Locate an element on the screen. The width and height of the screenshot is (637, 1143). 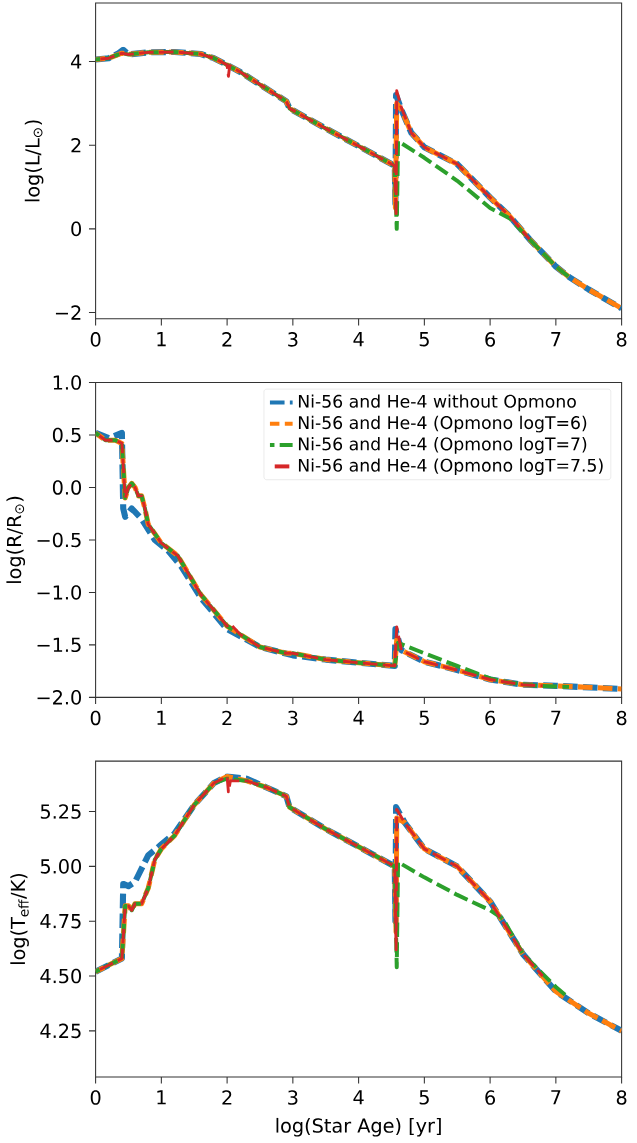
y-tick-label: 4.25 is located at coordinates (60, 1031).